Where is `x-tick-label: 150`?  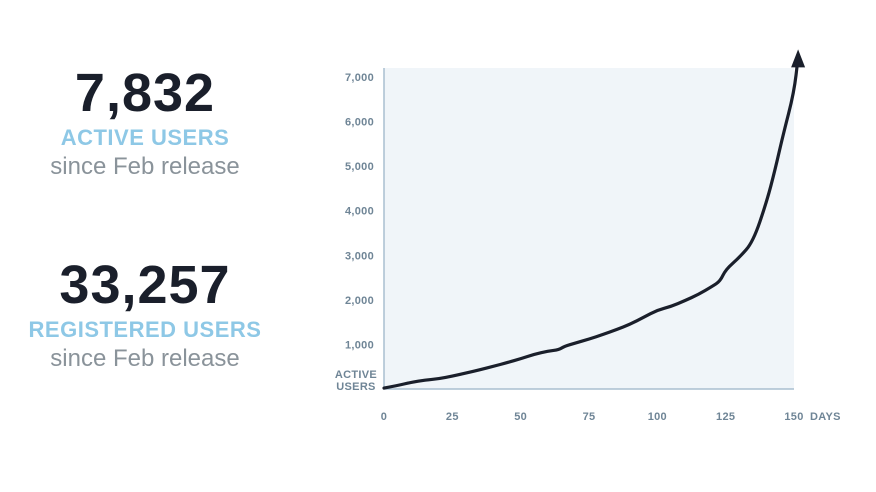 x-tick-label: 150 is located at coordinates (793, 417).